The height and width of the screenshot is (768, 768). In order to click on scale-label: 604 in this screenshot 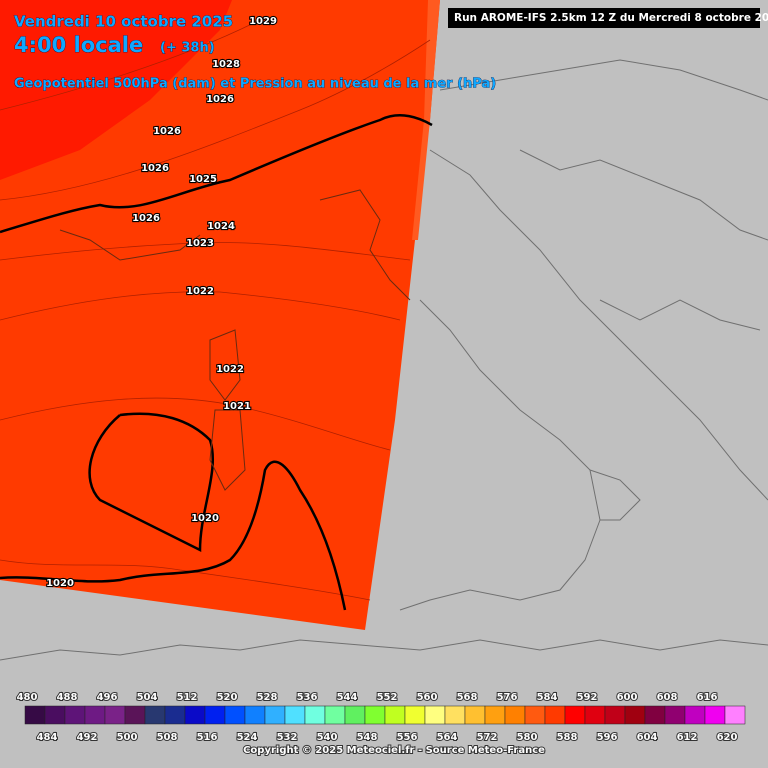, I will do `click(647, 737)`.